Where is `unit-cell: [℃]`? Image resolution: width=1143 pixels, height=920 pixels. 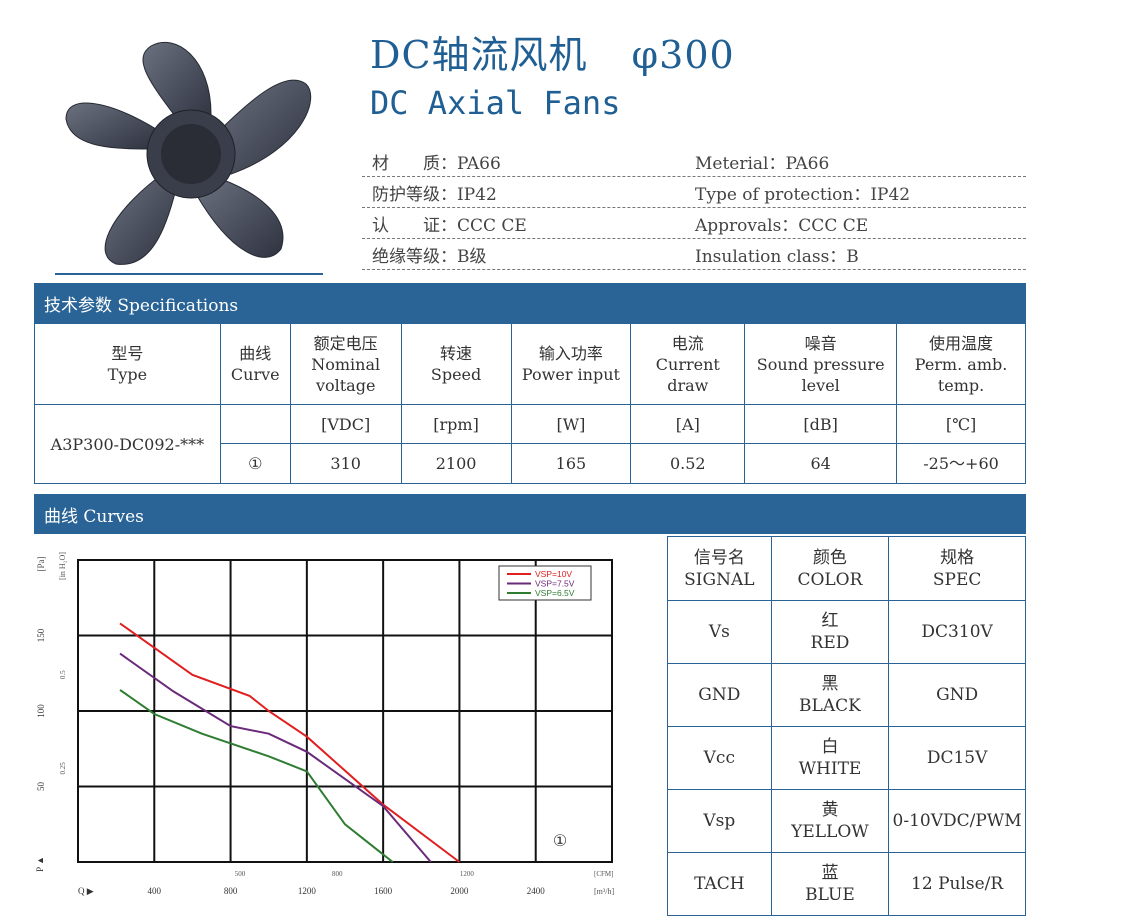
unit-cell: [℃] is located at coordinates (961, 424).